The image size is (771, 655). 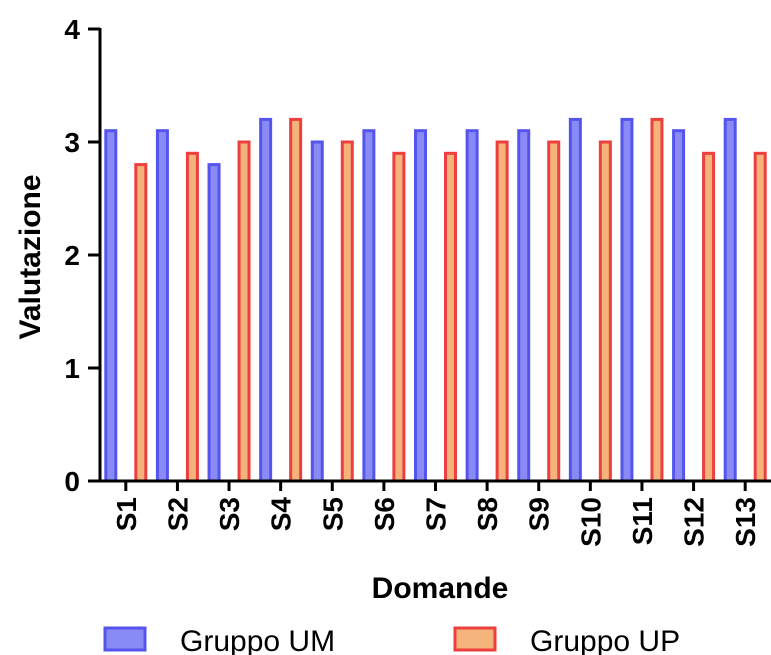 I want to click on y-axis-title: Valutazione, so click(x=30, y=256).